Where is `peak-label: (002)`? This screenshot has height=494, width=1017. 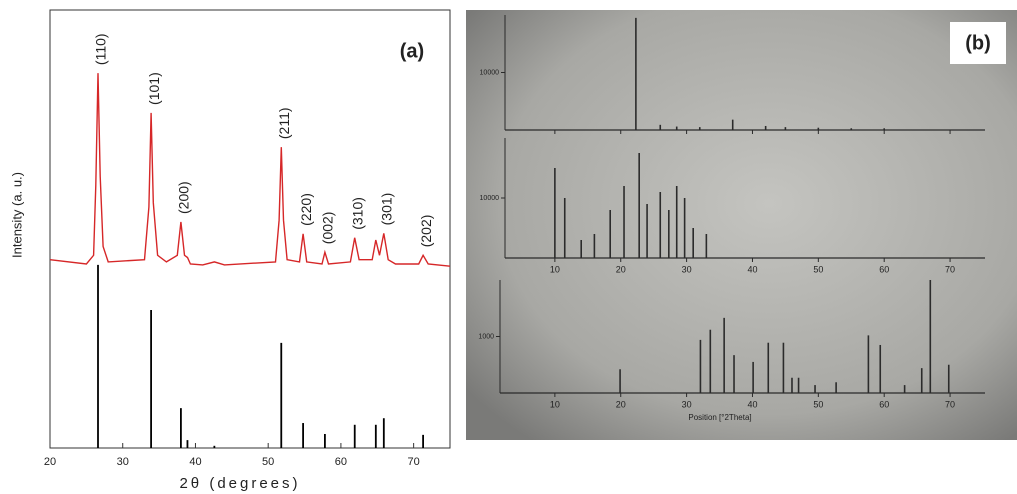
peak-label: (002) is located at coordinates (328, 228).